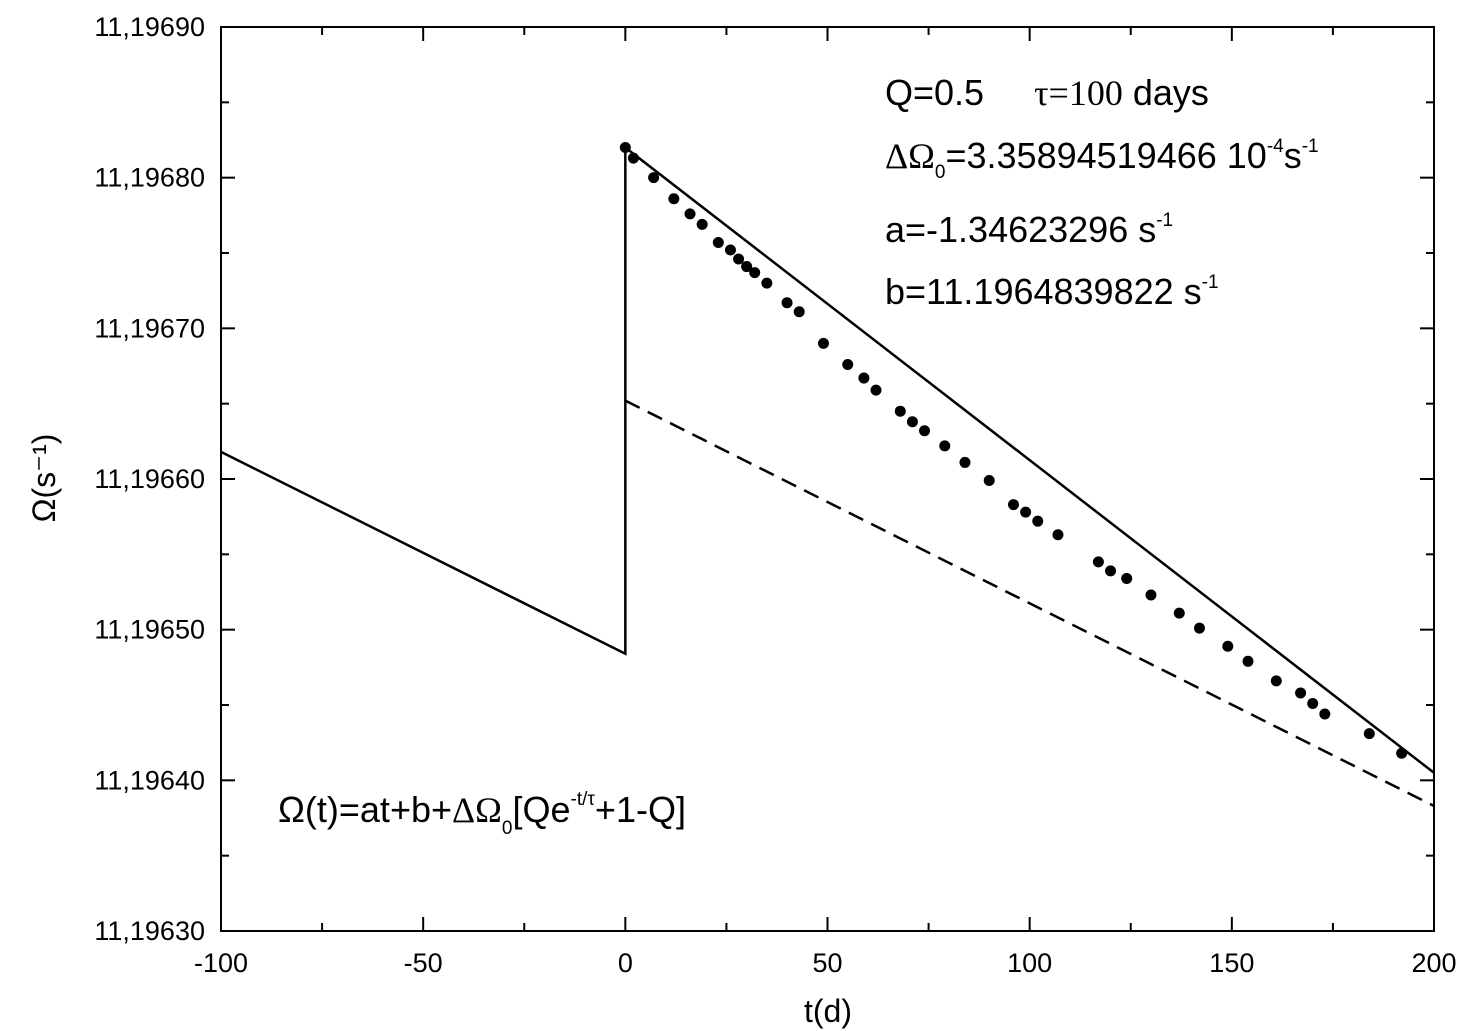 This screenshot has width=1468, height=1031. I want to click on x-tick-label: -50, so click(423, 963).